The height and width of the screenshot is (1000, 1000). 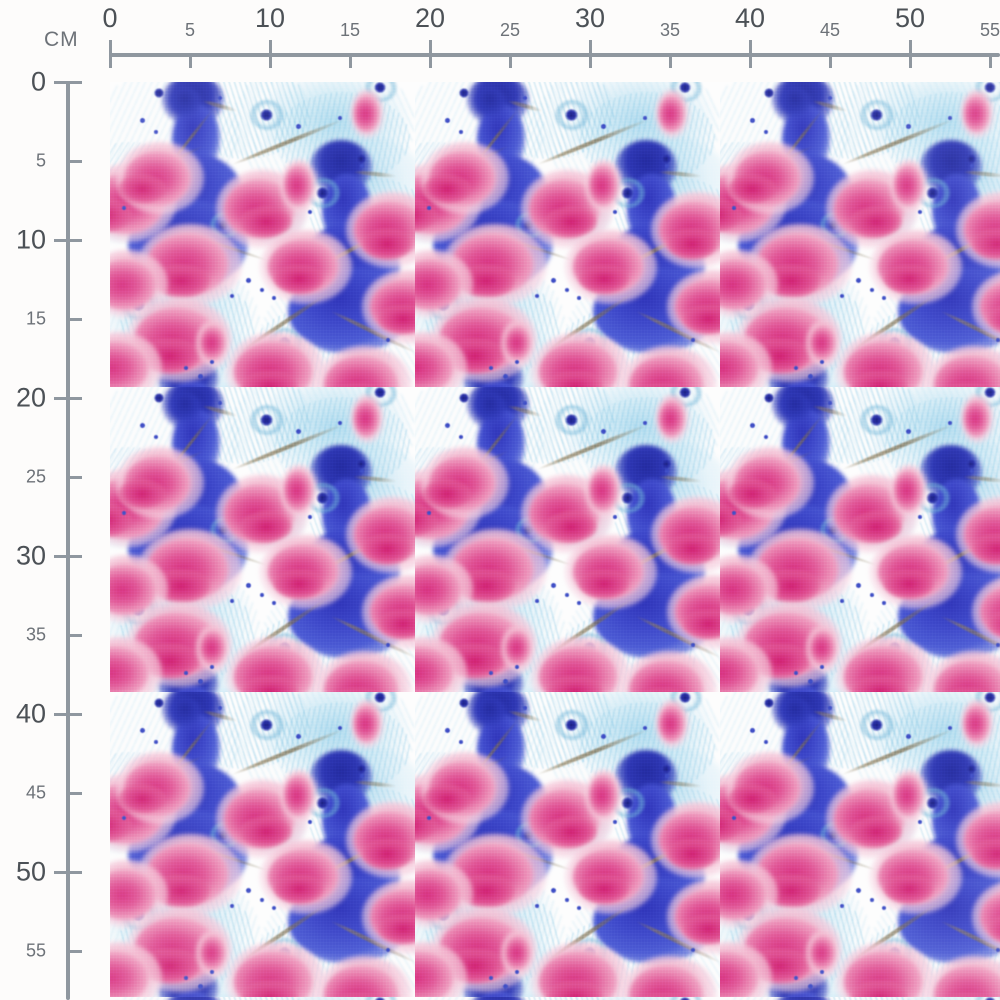 What do you see at coordinates (30, 397) in the screenshot?
I see `v-tick-label-20: 20` at bounding box center [30, 397].